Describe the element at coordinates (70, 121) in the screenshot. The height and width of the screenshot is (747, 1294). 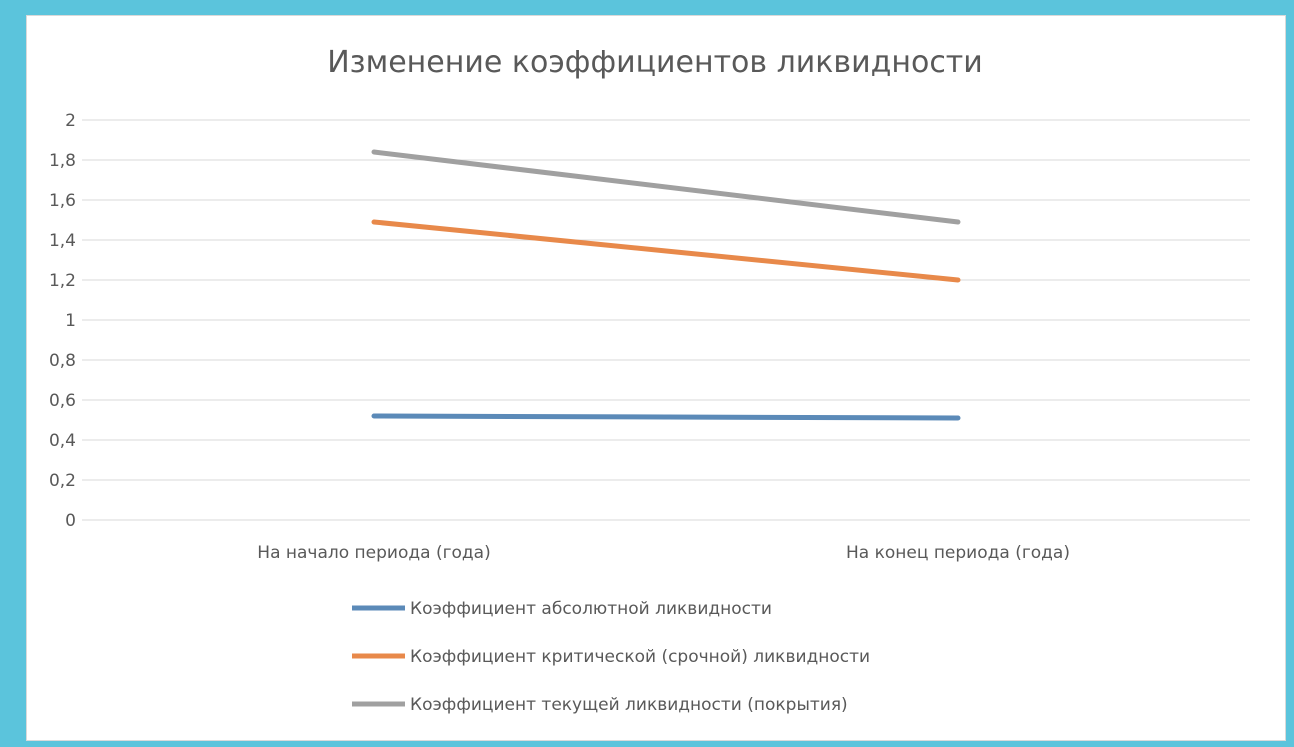
I see `y-tick-label: 2` at that location.